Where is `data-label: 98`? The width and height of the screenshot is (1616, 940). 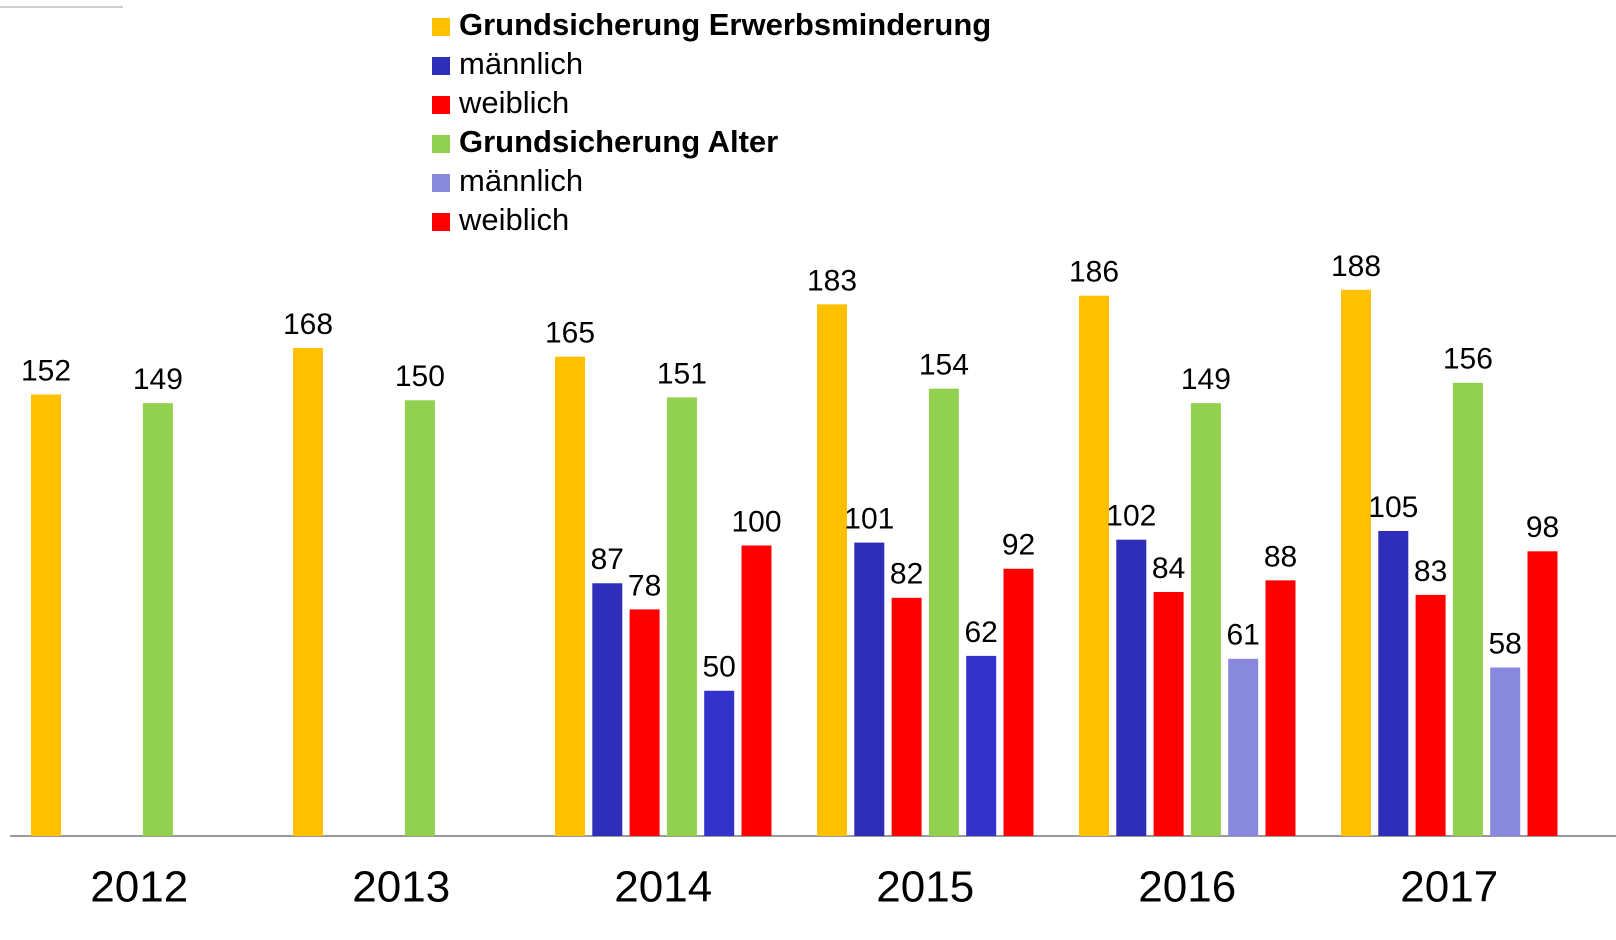 data-label: 98 is located at coordinates (1542, 527).